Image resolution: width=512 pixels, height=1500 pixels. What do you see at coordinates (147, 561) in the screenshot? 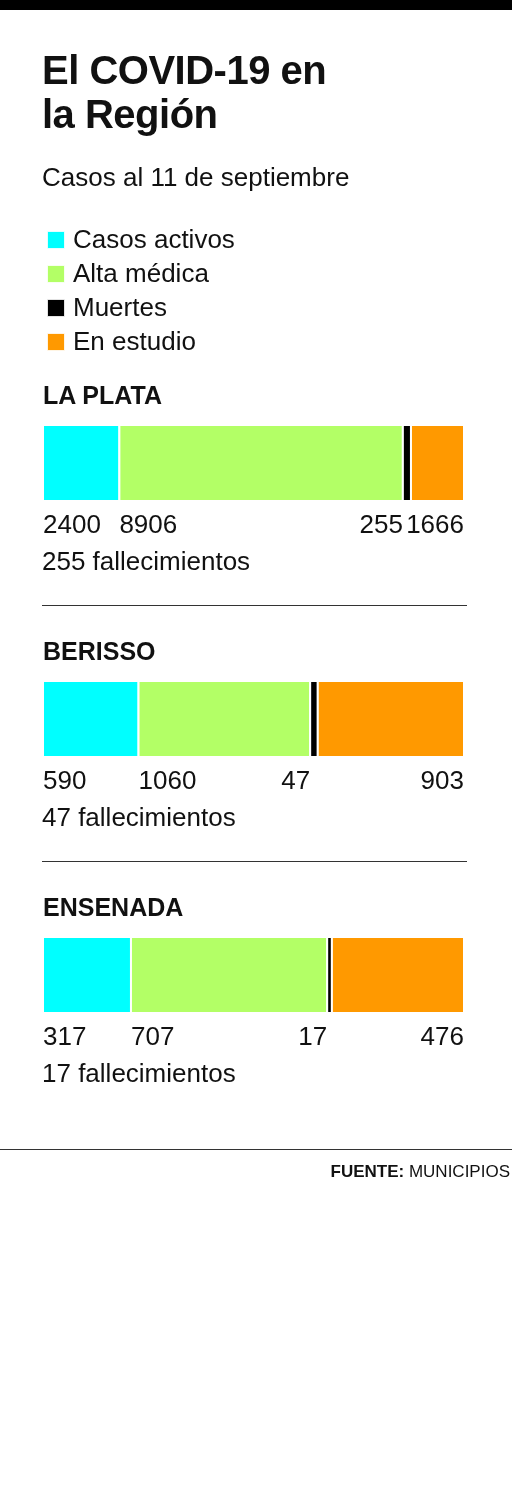
I see `text: 255 fallecimientos` at bounding box center [147, 561].